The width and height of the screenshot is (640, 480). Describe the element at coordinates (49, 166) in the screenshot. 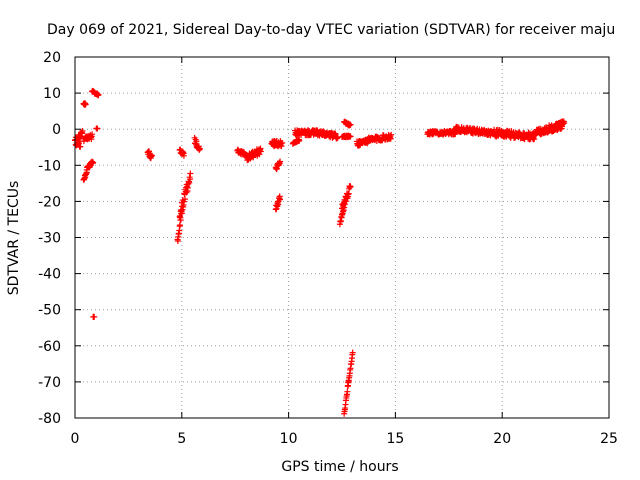

I see `y-tick-label: -10` at that location.